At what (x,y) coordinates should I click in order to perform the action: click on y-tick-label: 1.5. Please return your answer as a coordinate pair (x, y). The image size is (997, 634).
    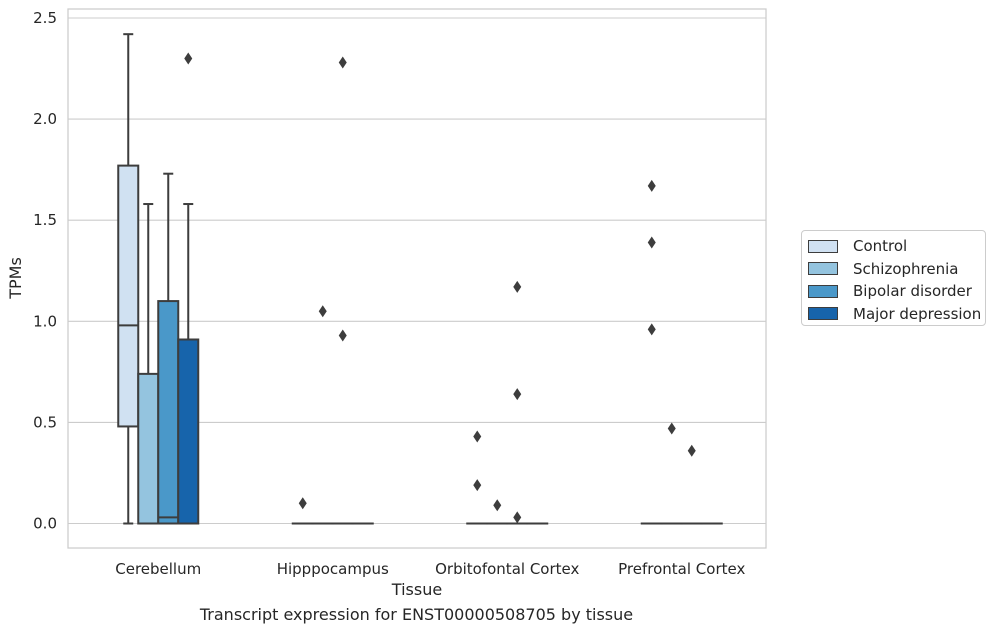
    Looking at the image, I should click on (45, 220).